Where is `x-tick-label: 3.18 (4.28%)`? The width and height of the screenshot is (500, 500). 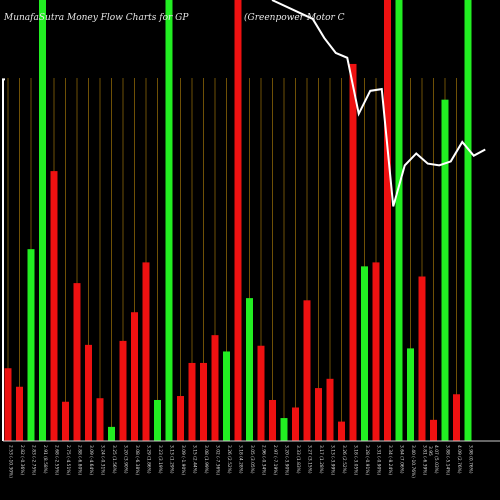
x-tick-label: 3.18 (4.28%) is located at coordinates (241, 459).